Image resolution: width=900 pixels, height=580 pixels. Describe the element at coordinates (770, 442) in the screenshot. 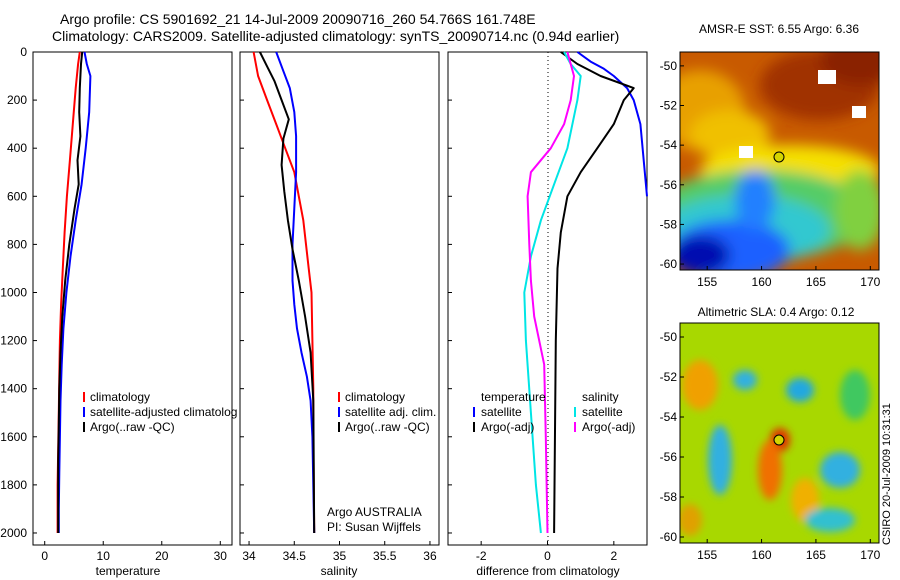

I see `sla-map: -50 -52 -54 -56 -58 -60 155 160 165 170` at that location.